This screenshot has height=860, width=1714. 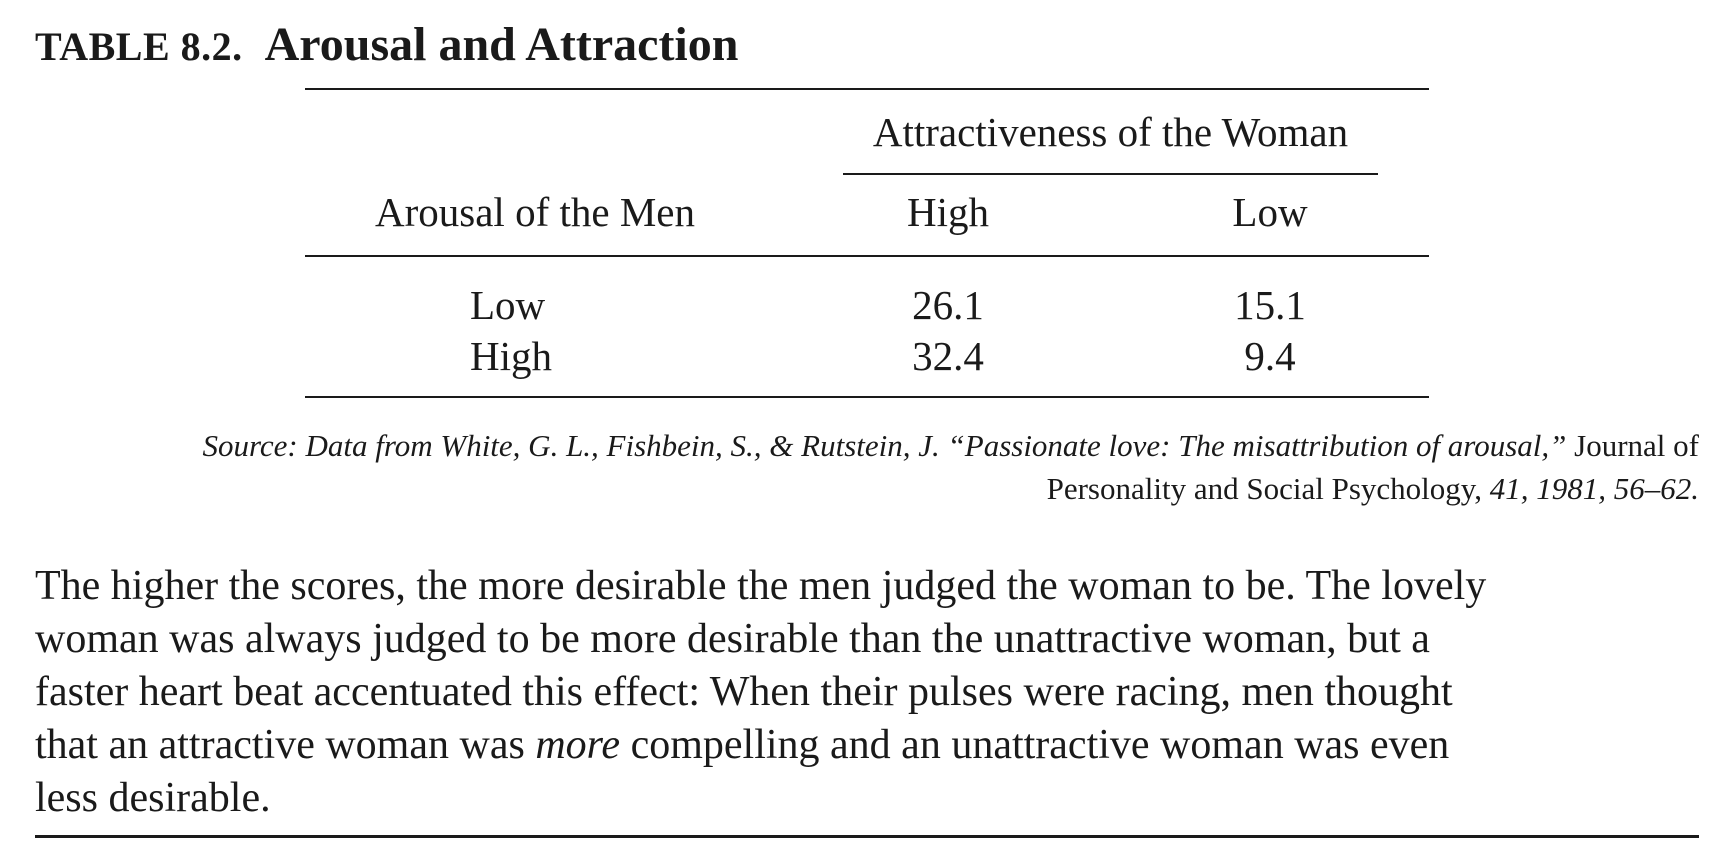 What do you see at coordinates (1110, 174) in the screenshot?
I see `spanner-rule` at bounding box center [1110, 174].